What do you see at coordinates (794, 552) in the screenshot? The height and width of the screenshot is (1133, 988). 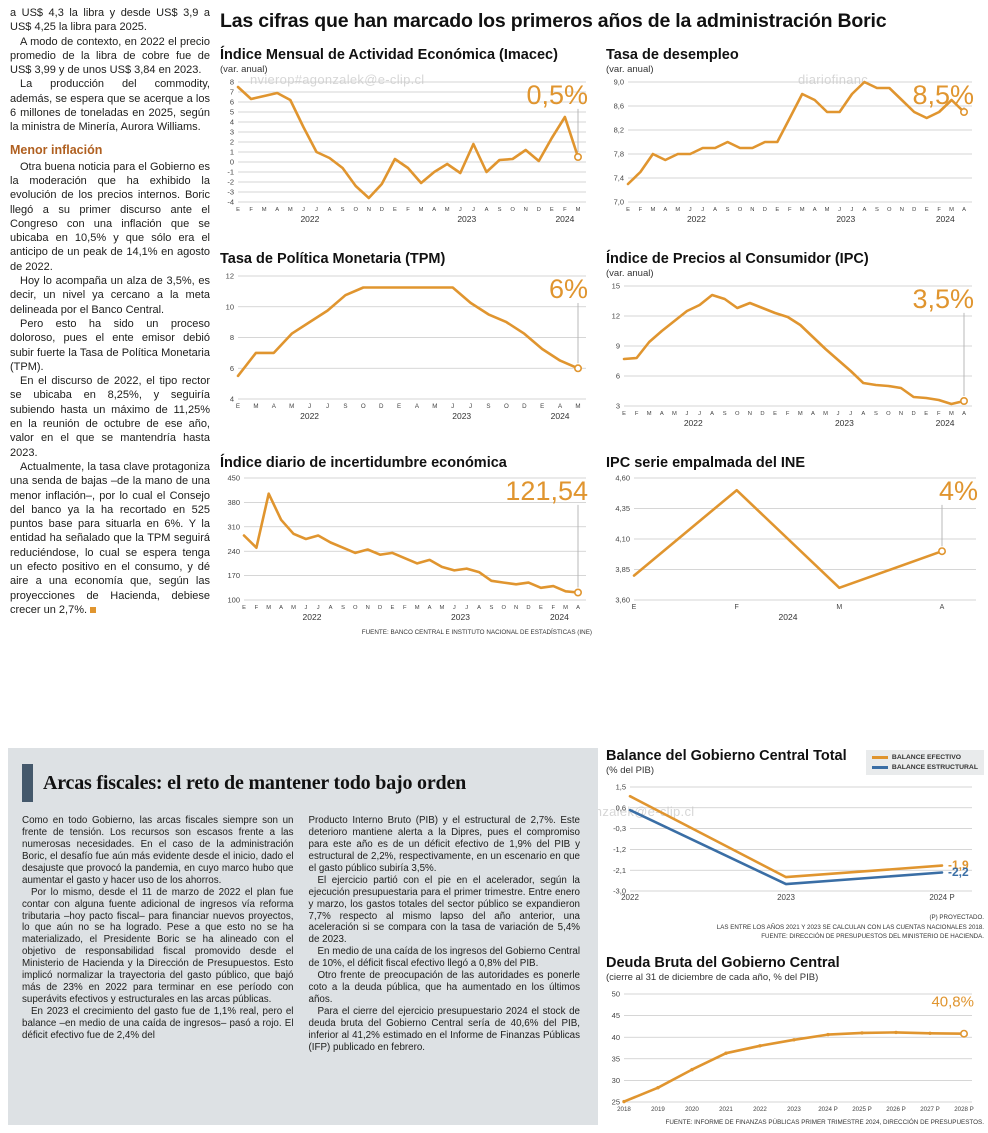 I see `ipc-ine-line-chart: 4,60 4,35 4,10 3,85 3,60 E F M A 2024 4%` at bounding box center [794, 552].